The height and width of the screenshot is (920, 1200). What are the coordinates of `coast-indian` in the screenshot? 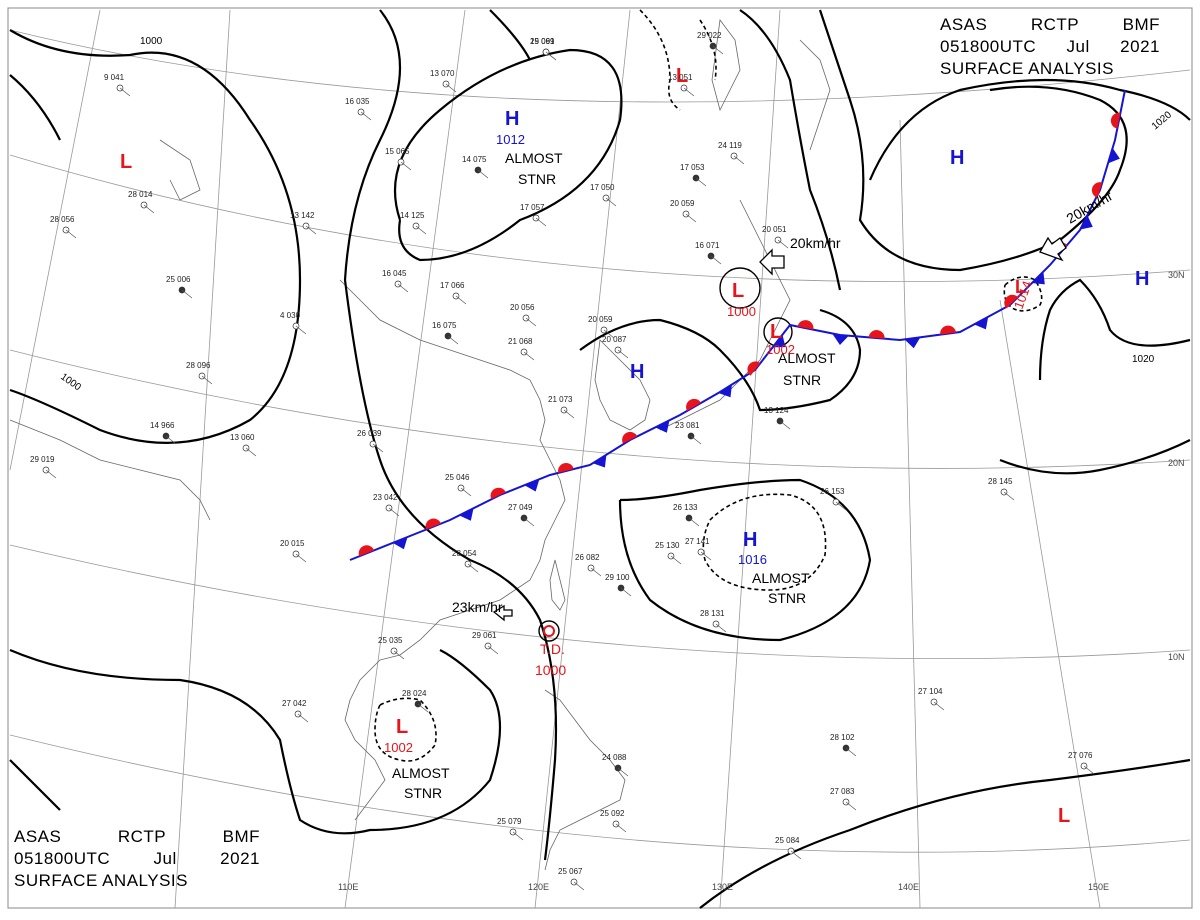 It's located at (110, 470).